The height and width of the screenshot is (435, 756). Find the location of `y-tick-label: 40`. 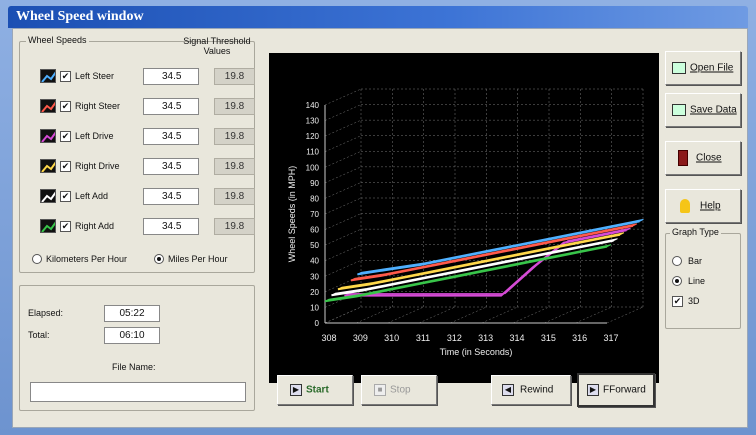

y-tick-label: 40 is located at coordinates (314, 261).